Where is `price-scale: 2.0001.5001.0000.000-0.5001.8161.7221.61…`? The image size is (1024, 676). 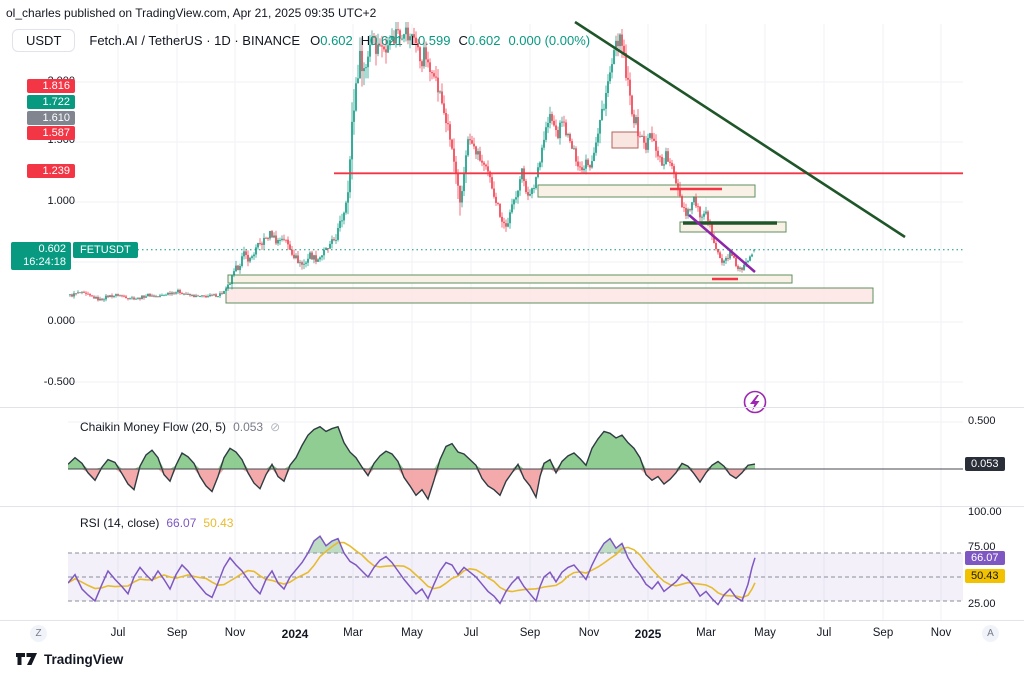 price-scale: 2.0001.5001.0000.000-0.5001.8161.7221.61… is located at coordinates (40, 310).